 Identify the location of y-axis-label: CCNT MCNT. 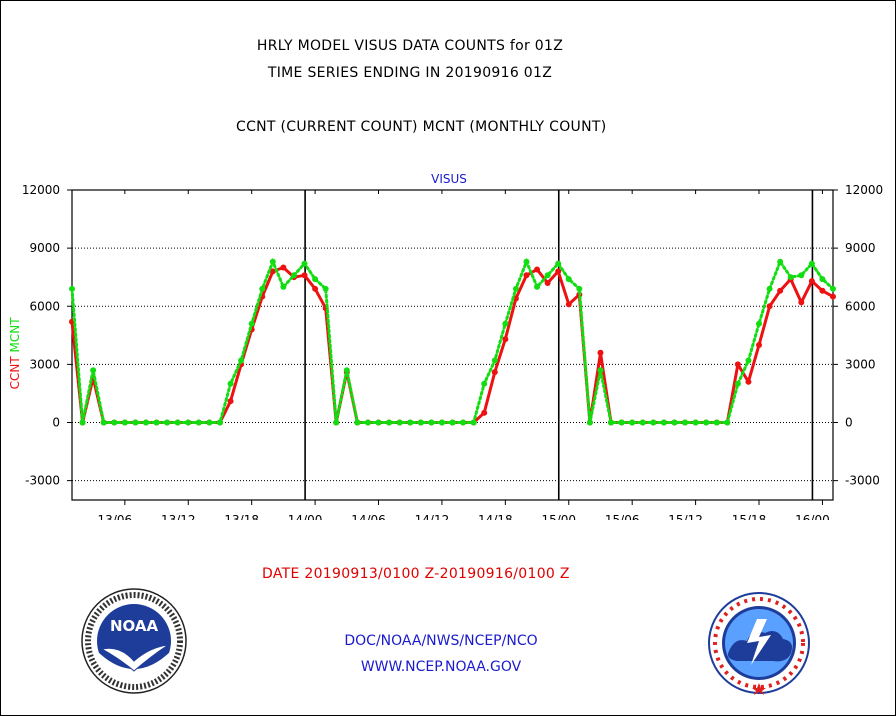
(15, 353).